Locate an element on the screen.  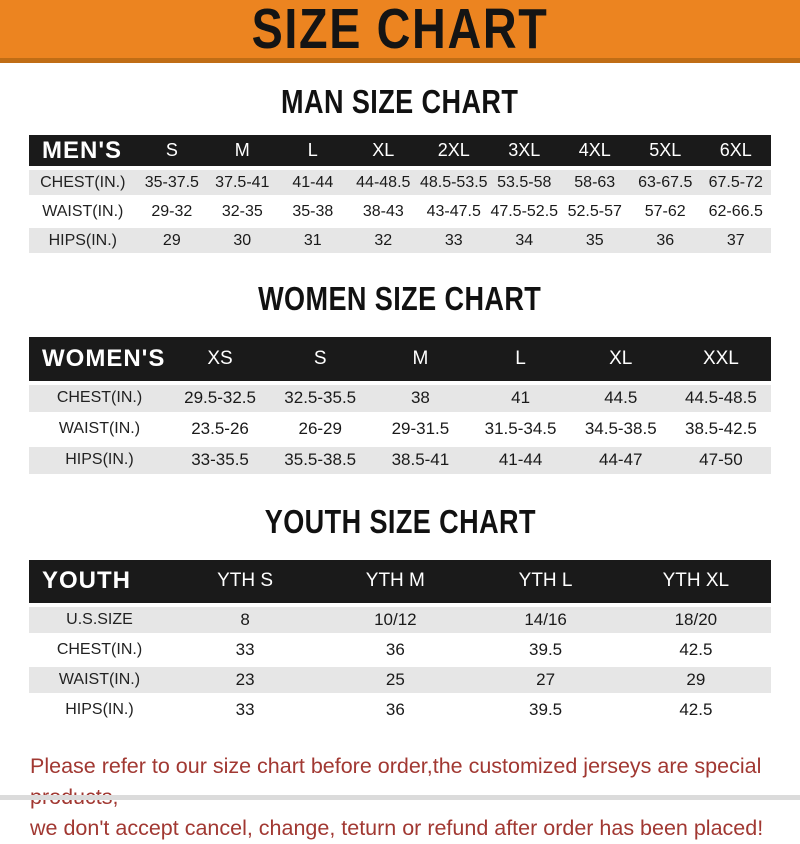
women-section-title: WOMEN SIZE CHART is located at coordinates (400, 294).